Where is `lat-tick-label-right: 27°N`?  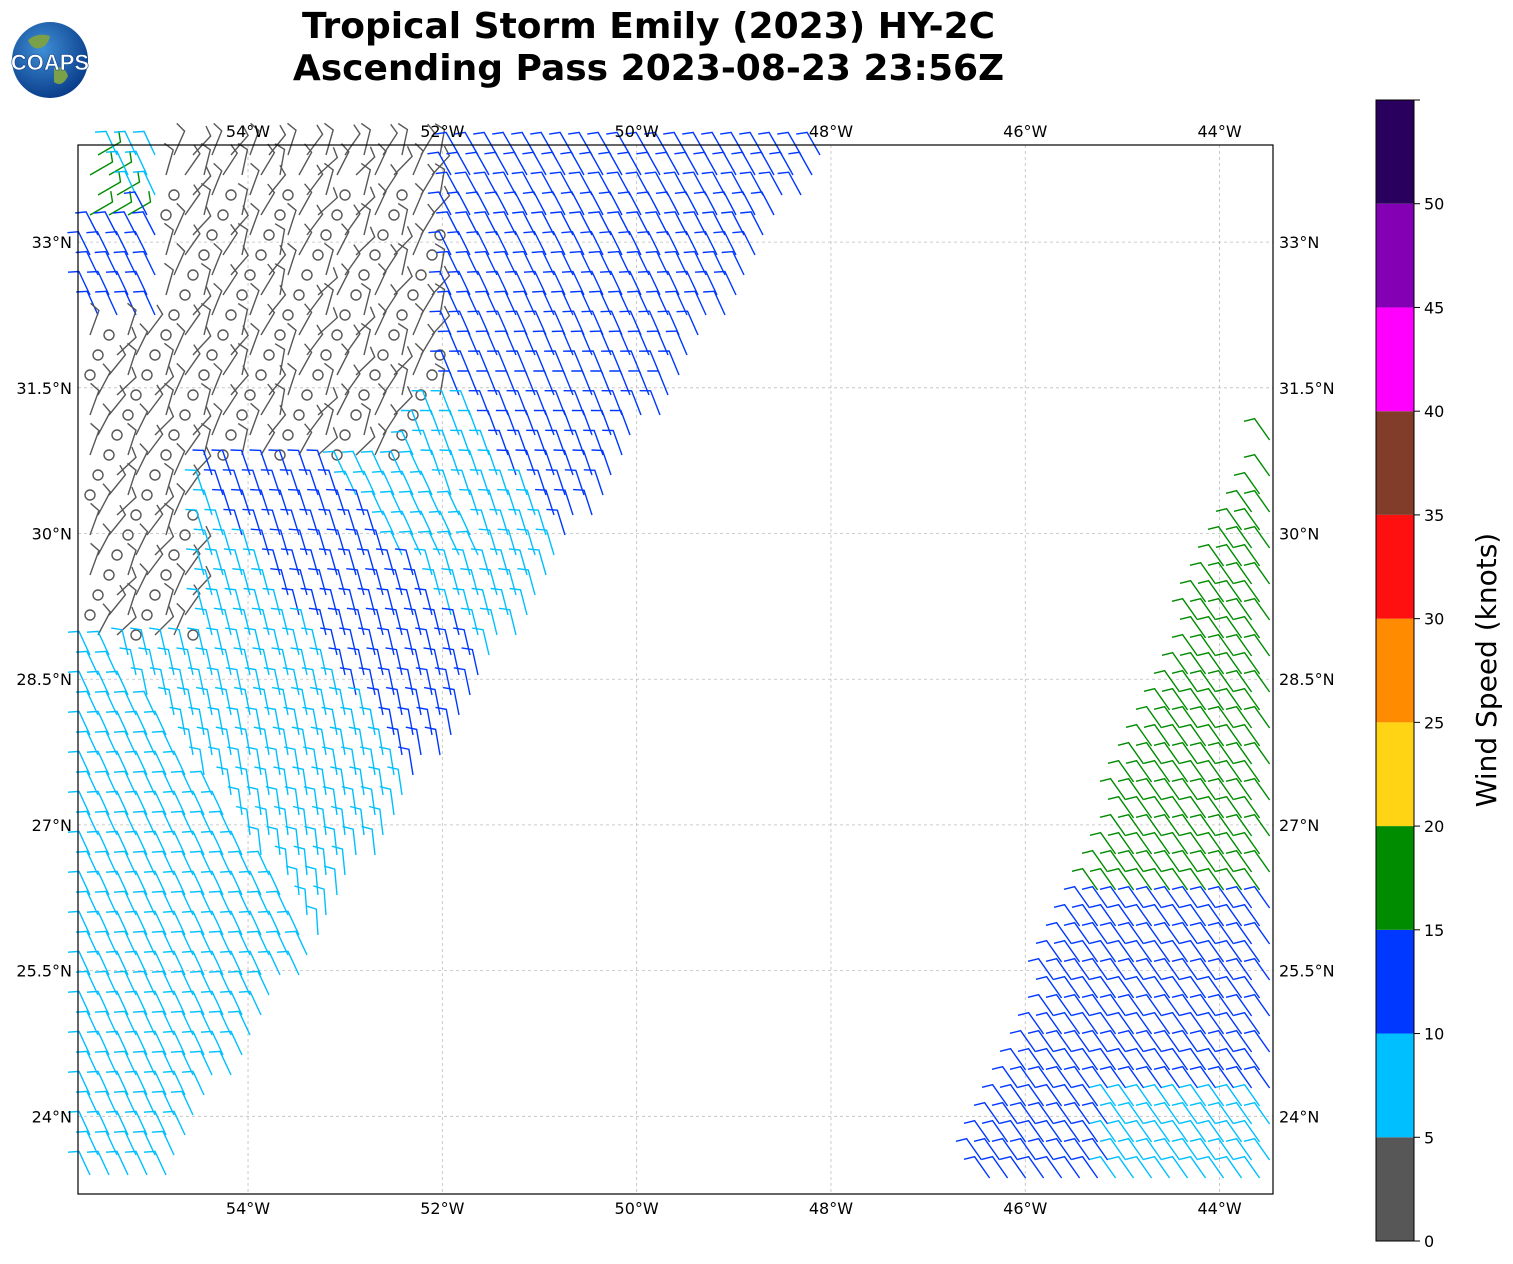 lat-tick-label-right: 27°N is located at coordinates (1299, 825).